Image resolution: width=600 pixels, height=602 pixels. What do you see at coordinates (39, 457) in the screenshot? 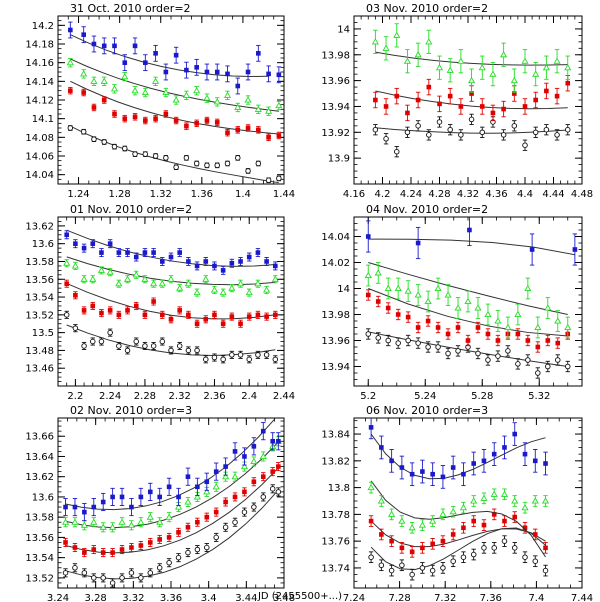
I see `y-tick-label: 13.64` at bounding box center [39, 457].